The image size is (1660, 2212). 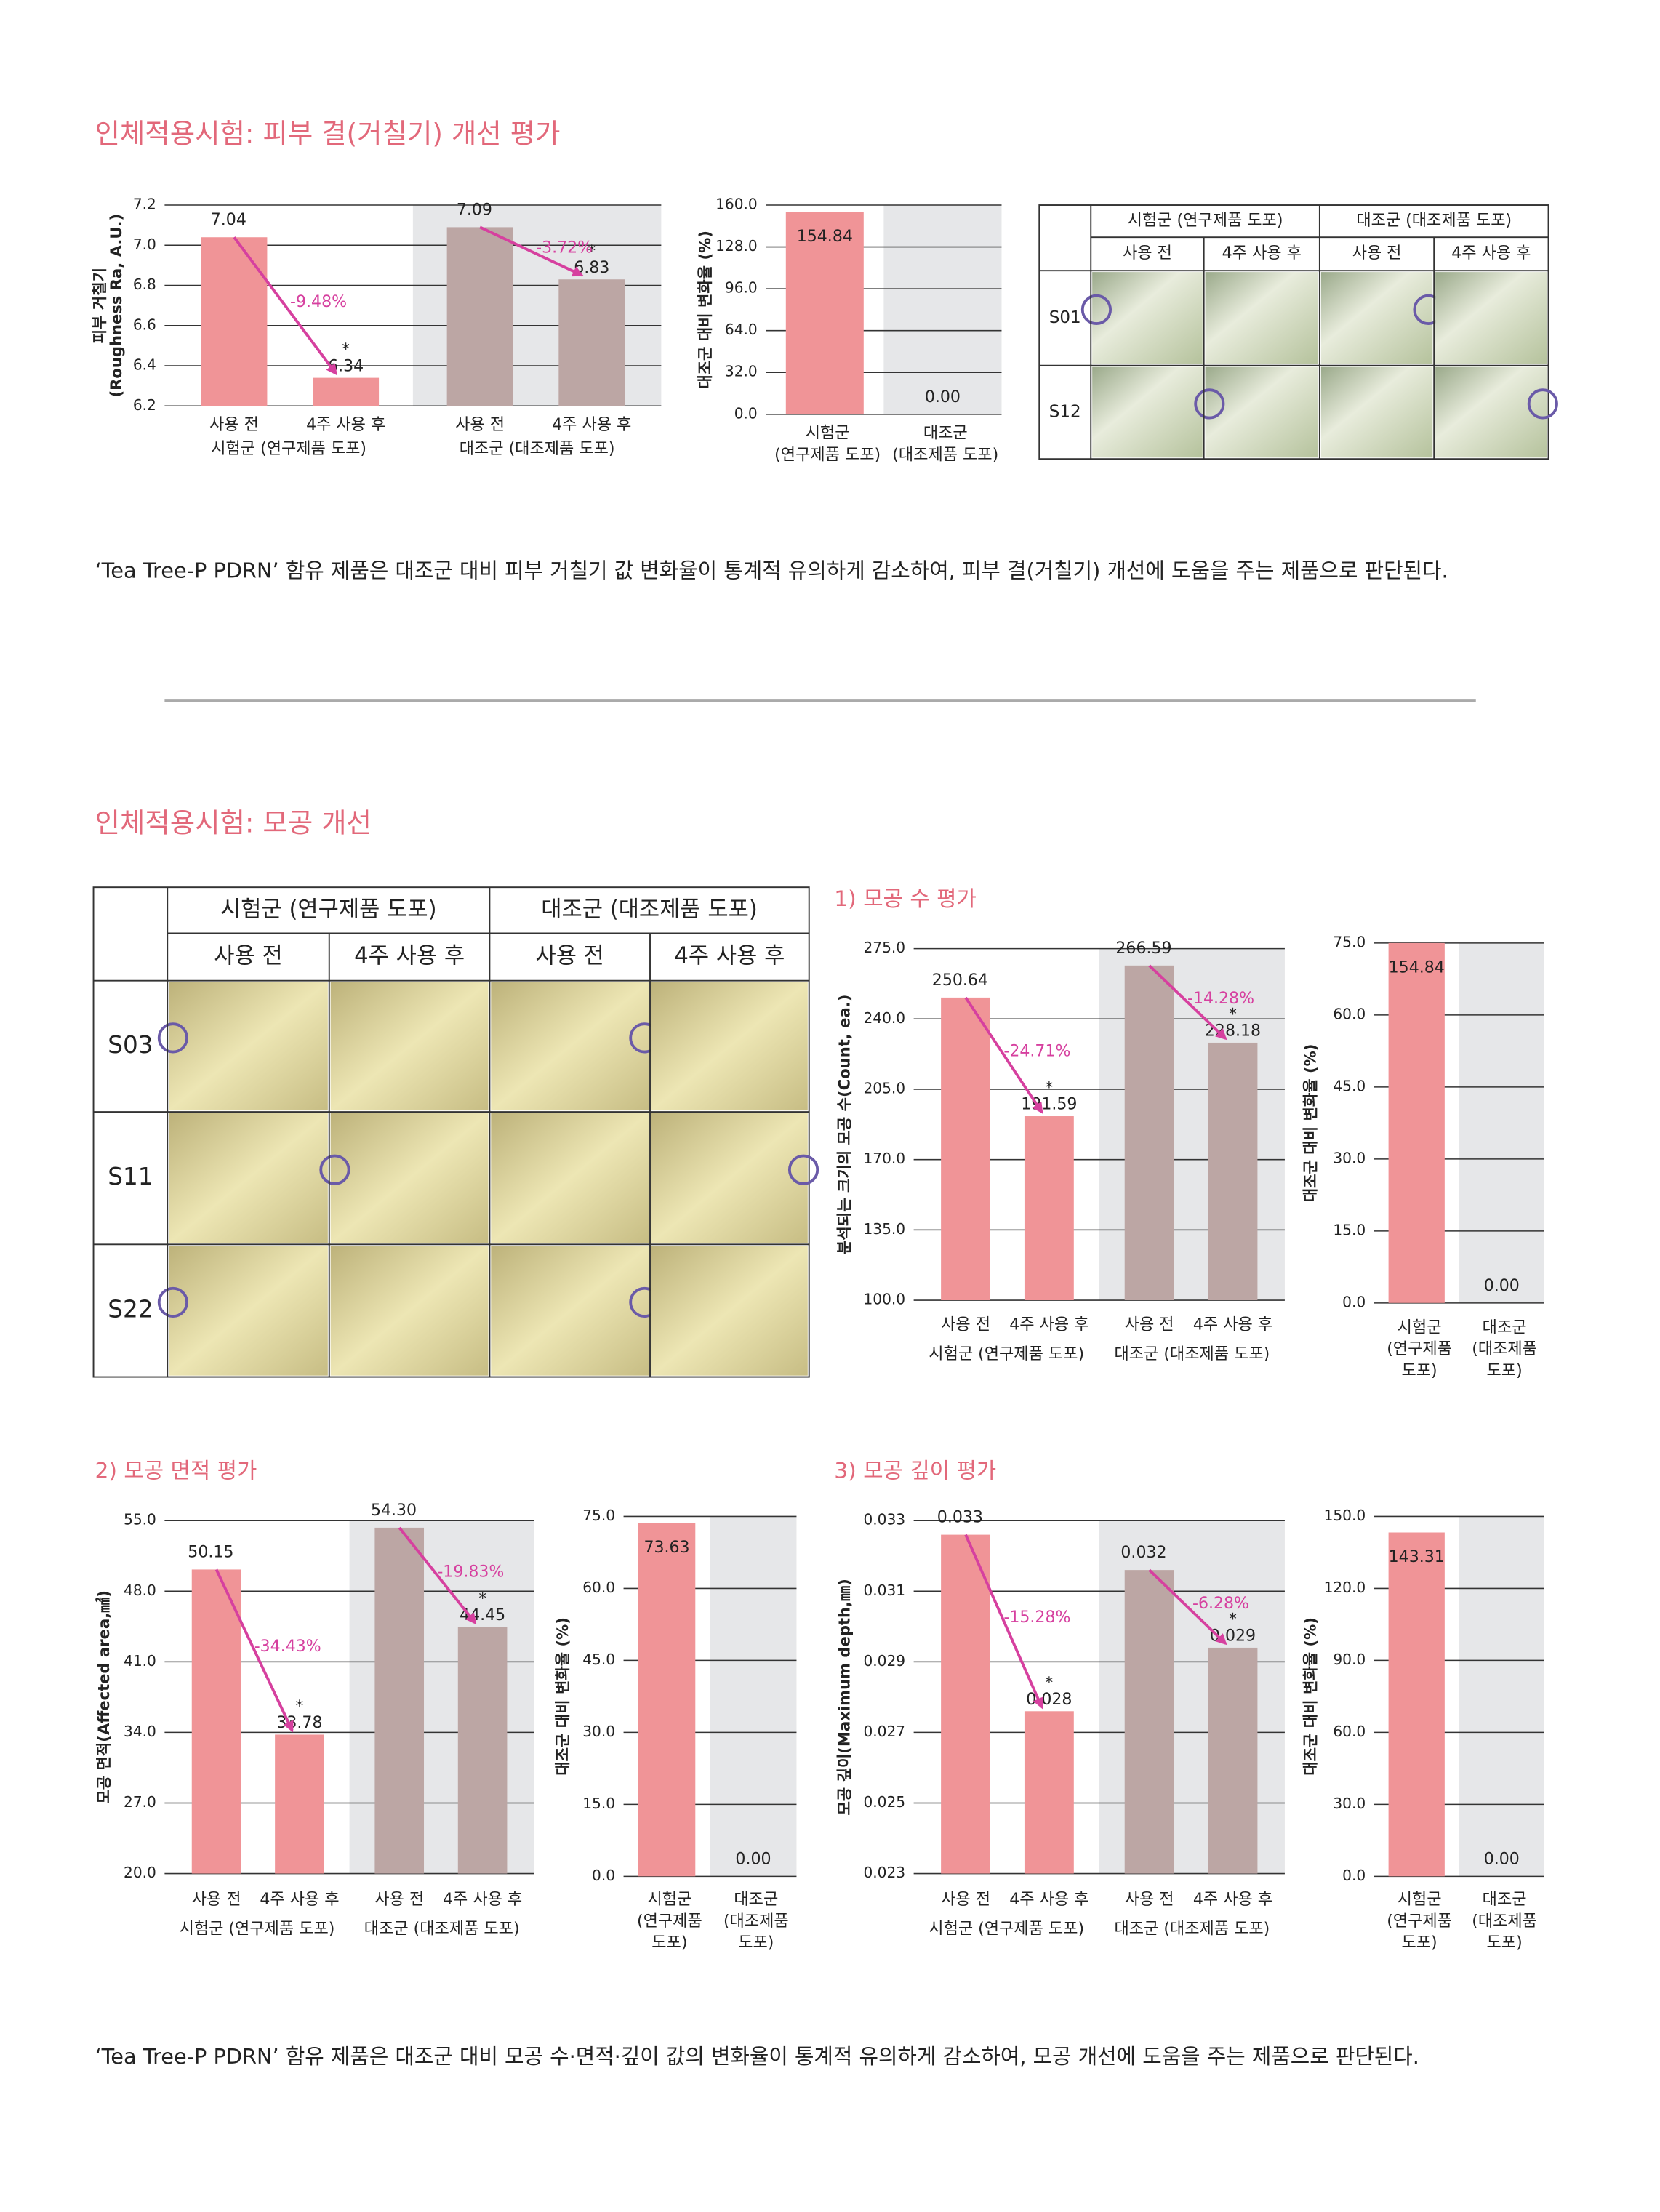 I want to click on change-label: -9.48%, so click(x=318, y=302).